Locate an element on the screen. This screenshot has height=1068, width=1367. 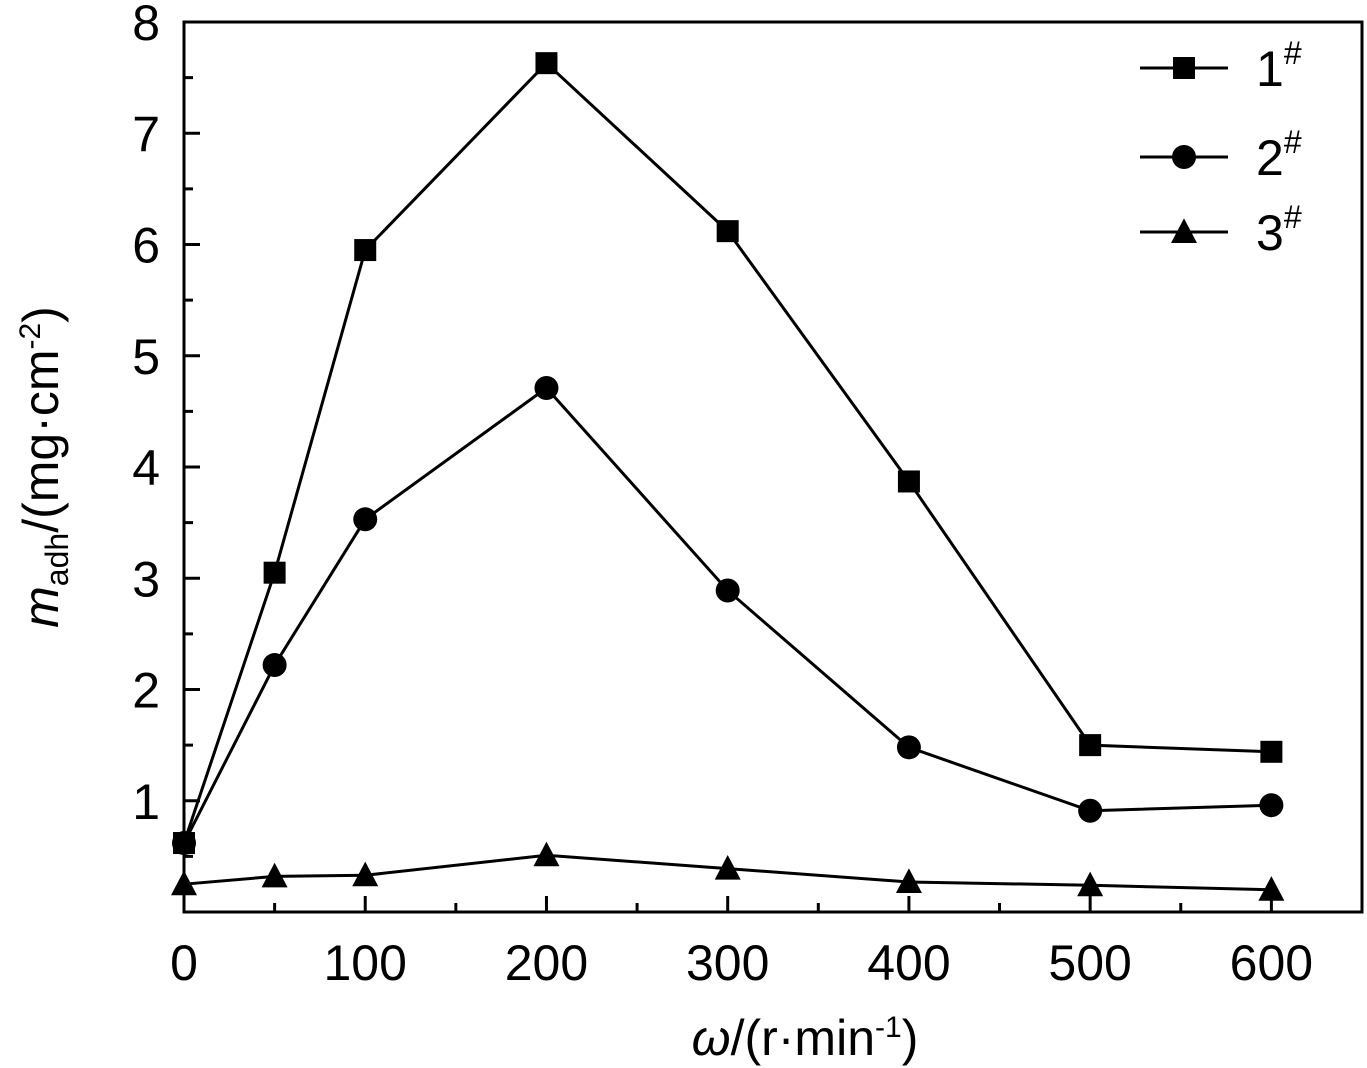
legend-label: 1# is located at coordinates (1279, 66).